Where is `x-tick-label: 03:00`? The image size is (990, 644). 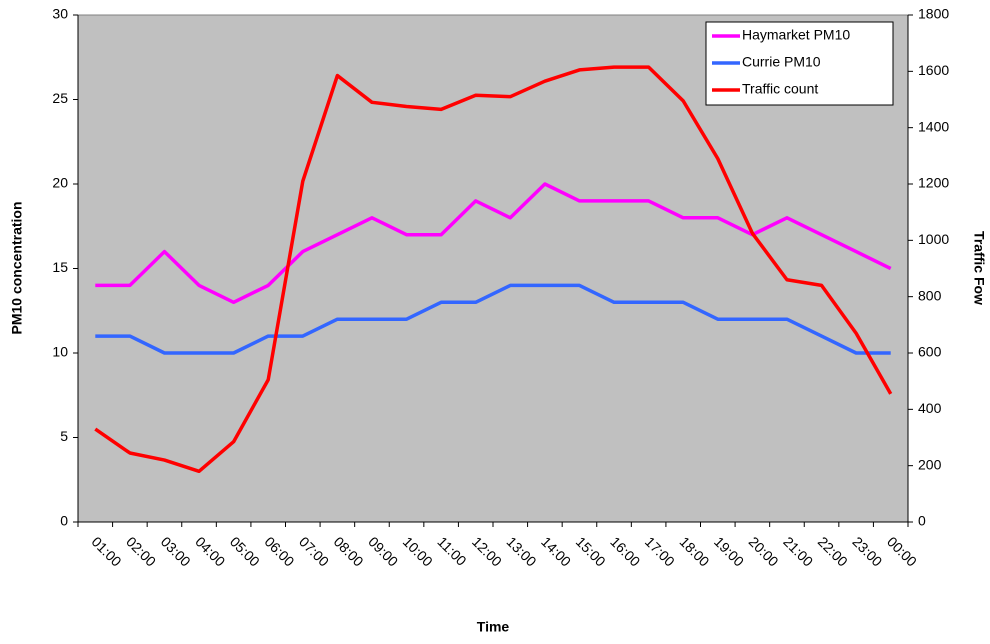 x-tick-label: 03:00 is located at coordinates (176, 551).